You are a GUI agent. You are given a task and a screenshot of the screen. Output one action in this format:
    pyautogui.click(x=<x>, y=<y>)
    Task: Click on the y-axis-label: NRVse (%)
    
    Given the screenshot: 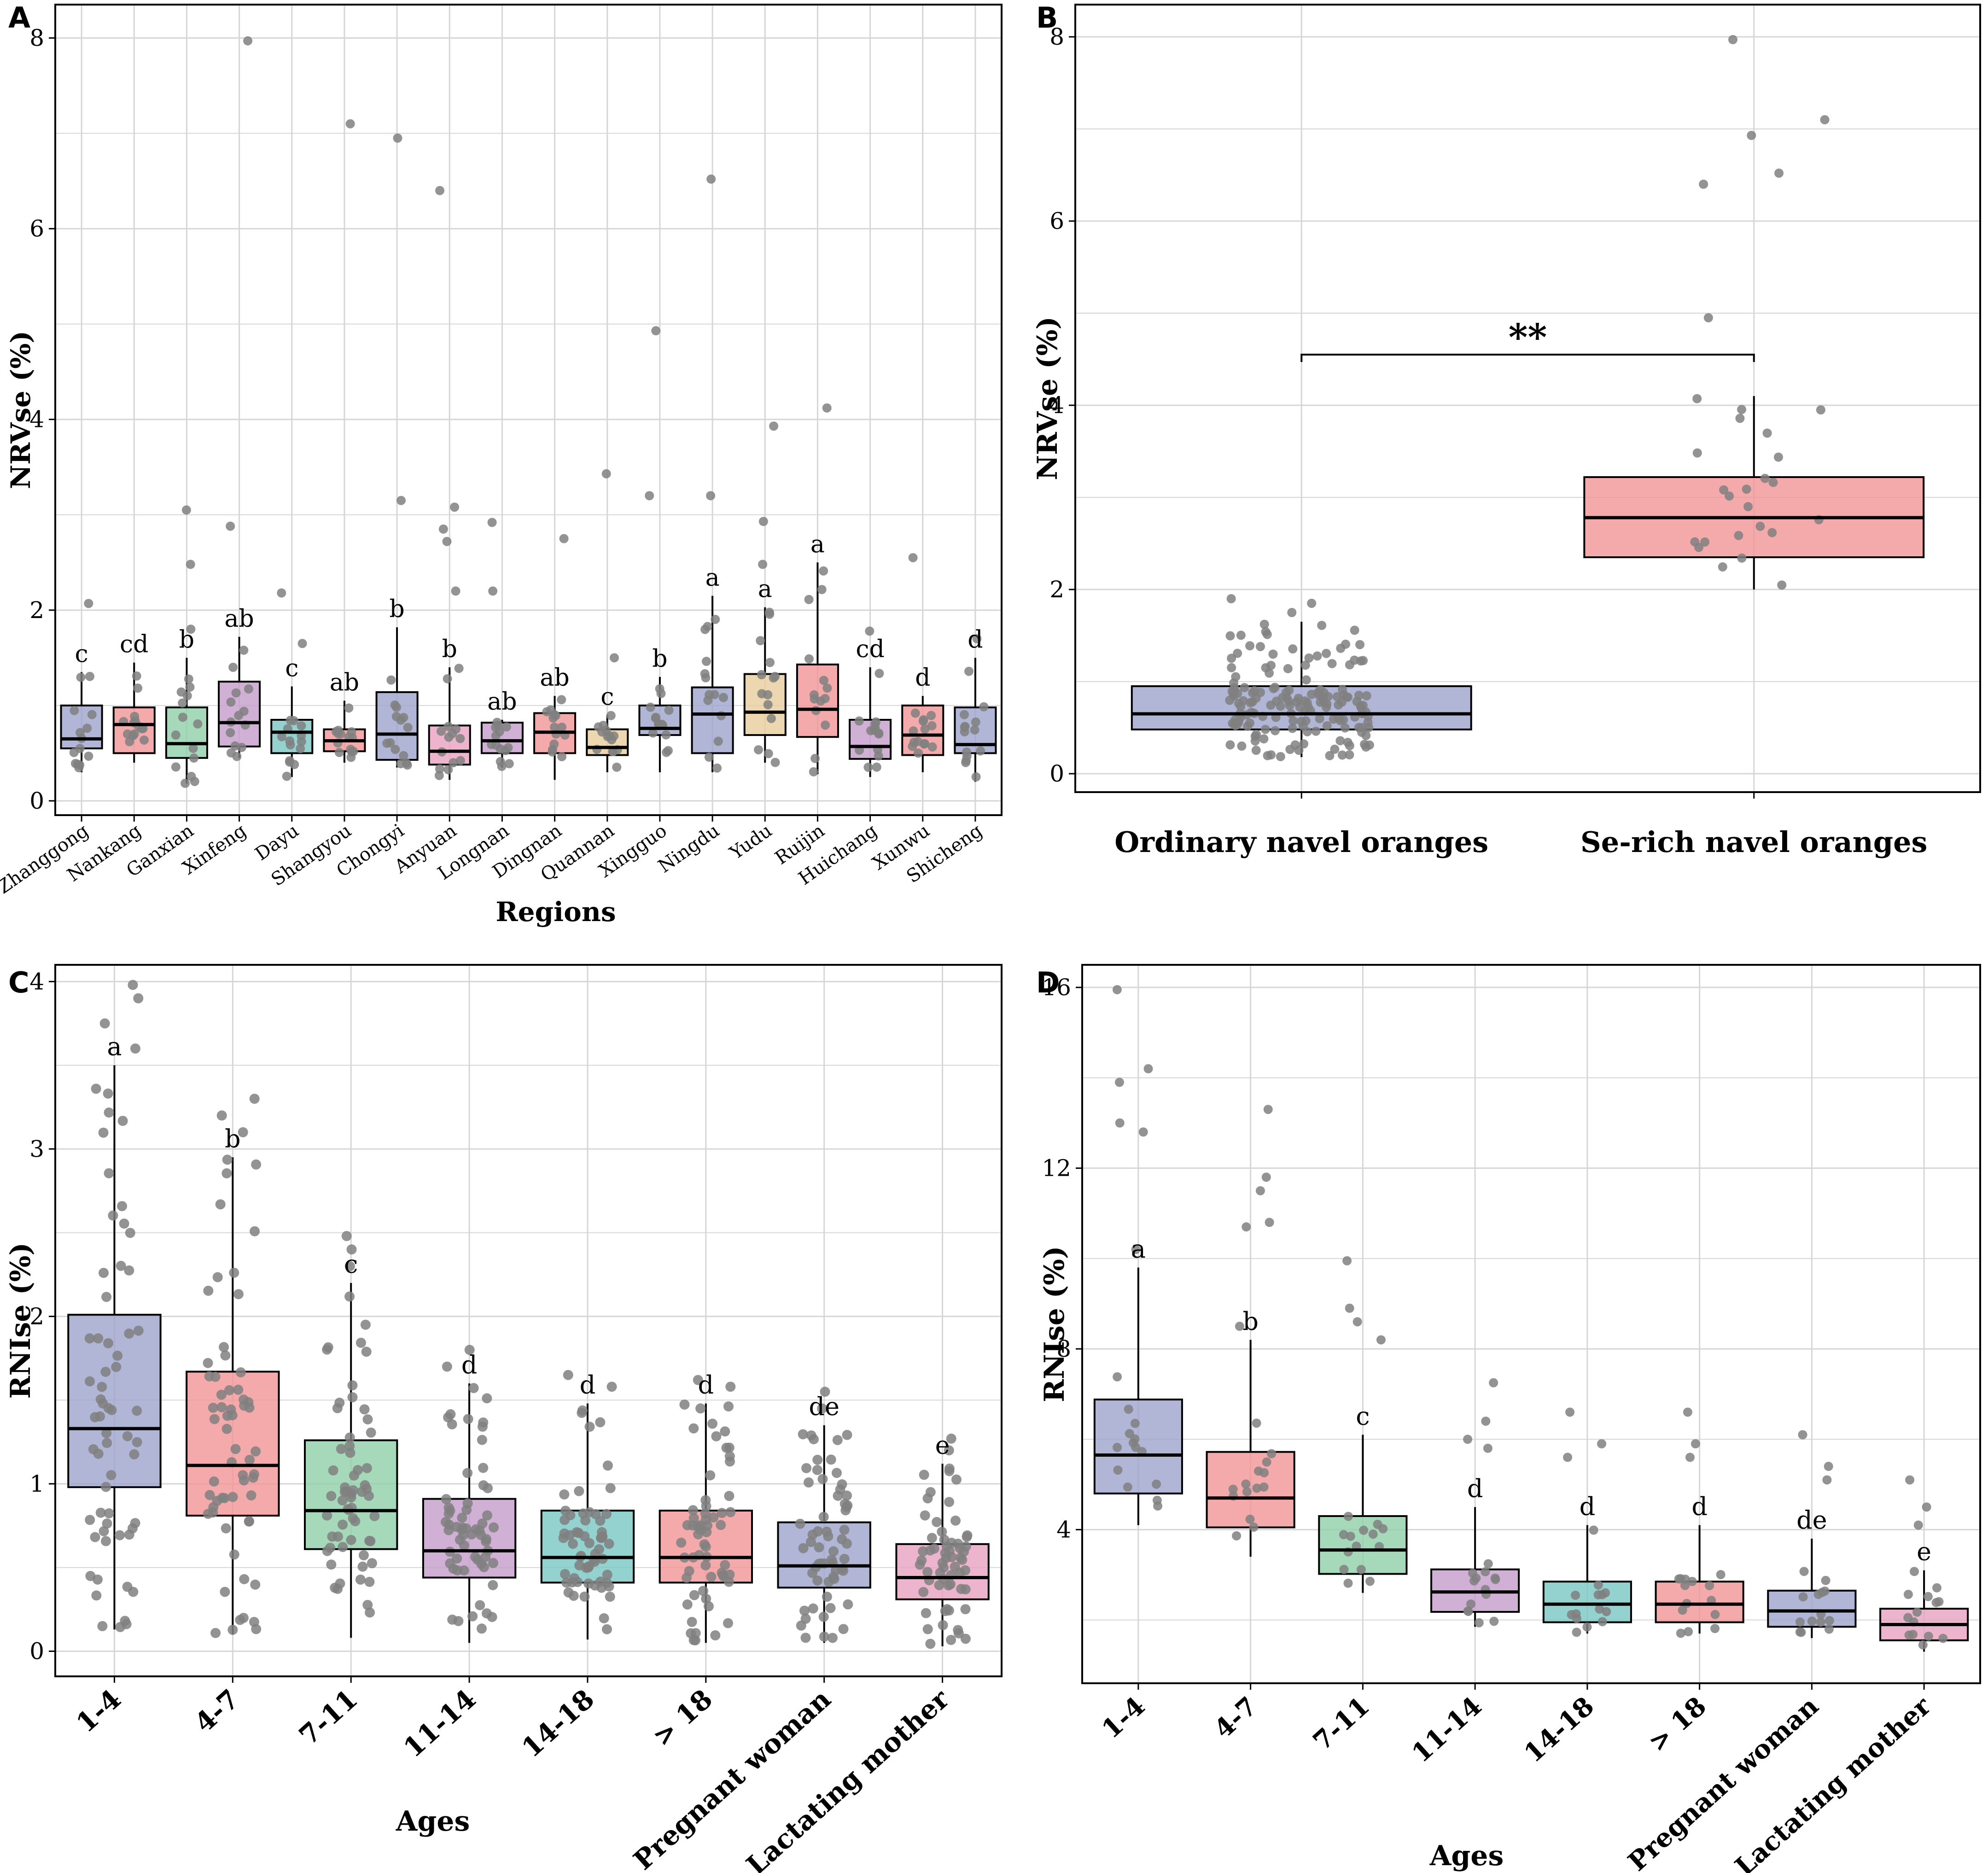 What is the action you would take?
    pyautogui.click(x=1048, y=398)
    